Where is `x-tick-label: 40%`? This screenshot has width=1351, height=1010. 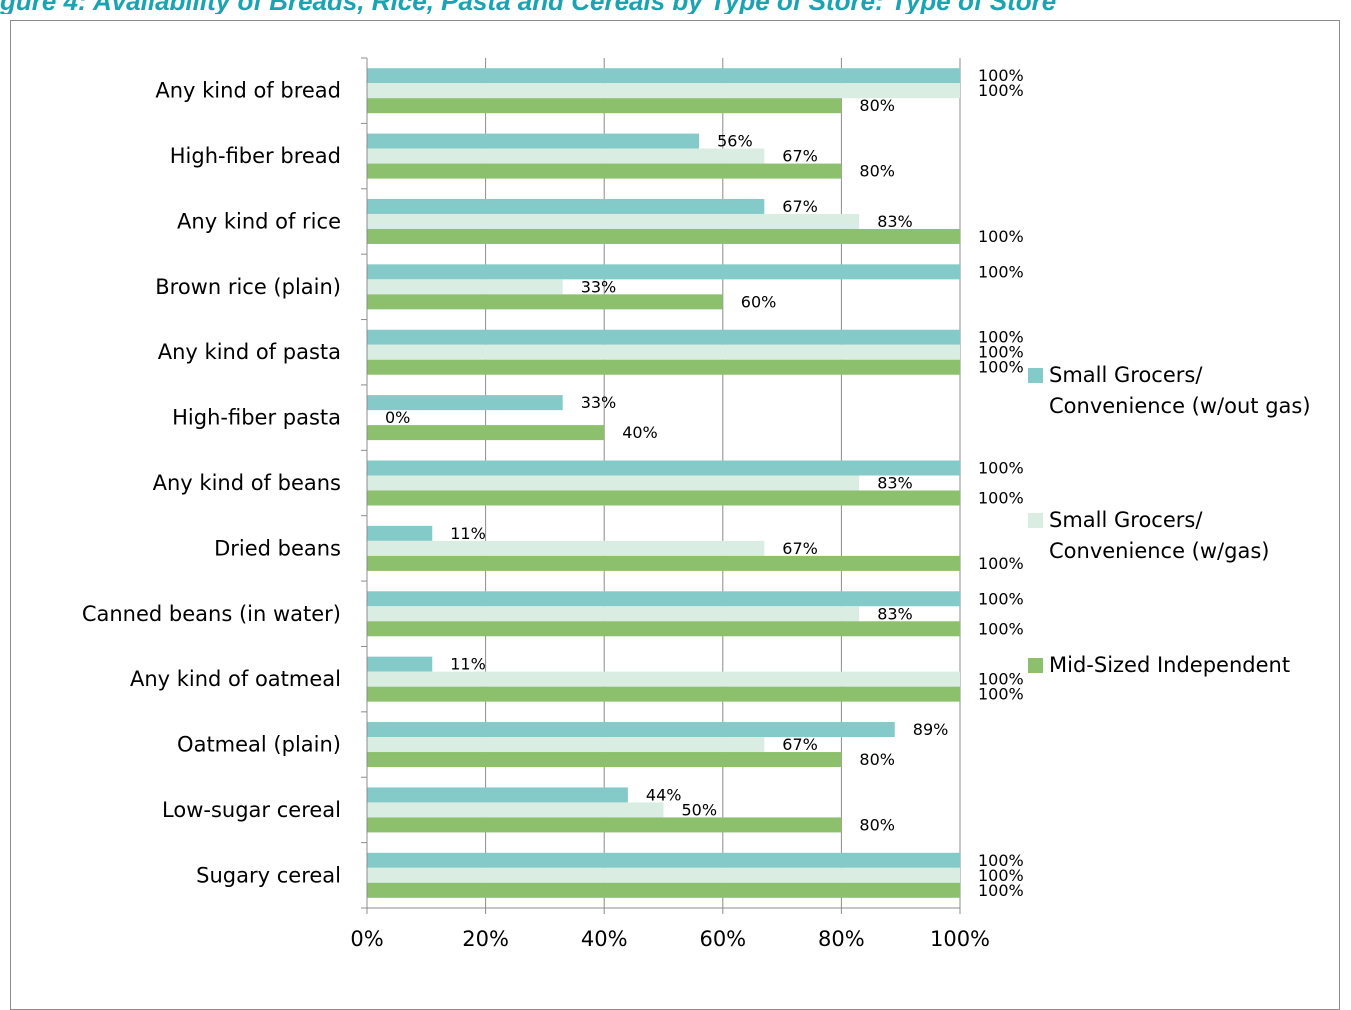 x-tick-label: 40% is located at coordinates (604, 939).